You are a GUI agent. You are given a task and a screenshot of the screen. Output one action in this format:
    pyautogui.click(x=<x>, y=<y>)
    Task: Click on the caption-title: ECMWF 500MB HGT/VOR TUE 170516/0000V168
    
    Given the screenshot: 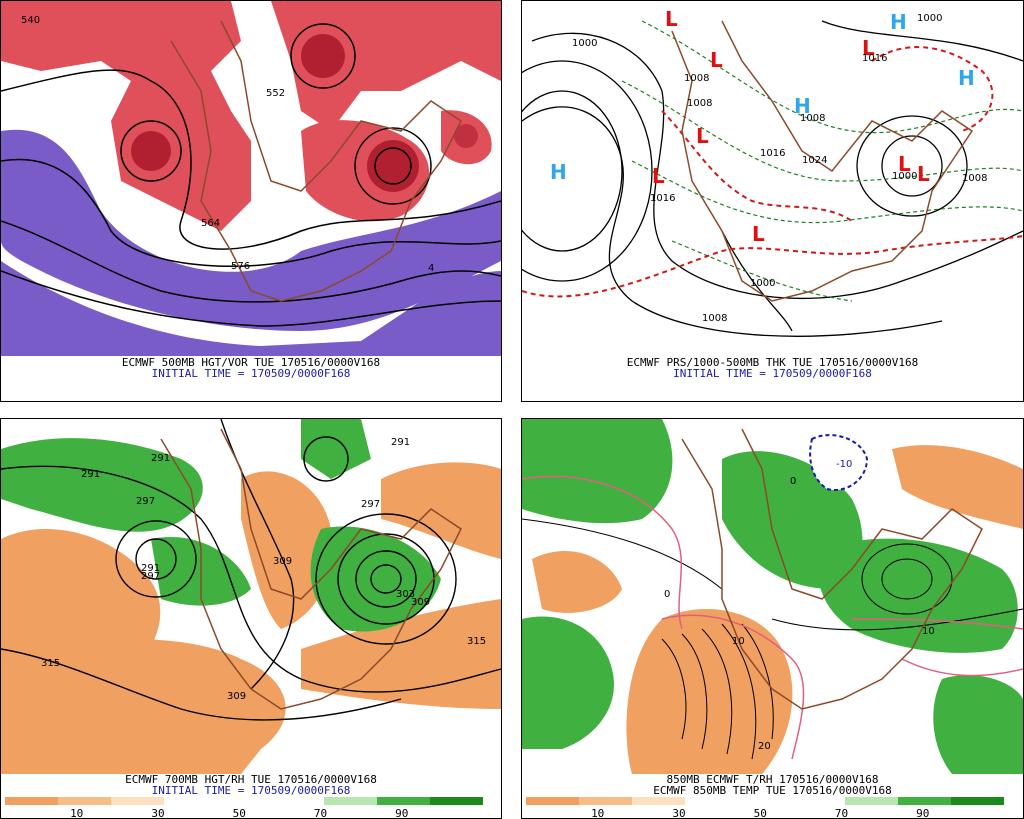 What is the action you would take?
    pyautogui.click(x=251, y=362)
    